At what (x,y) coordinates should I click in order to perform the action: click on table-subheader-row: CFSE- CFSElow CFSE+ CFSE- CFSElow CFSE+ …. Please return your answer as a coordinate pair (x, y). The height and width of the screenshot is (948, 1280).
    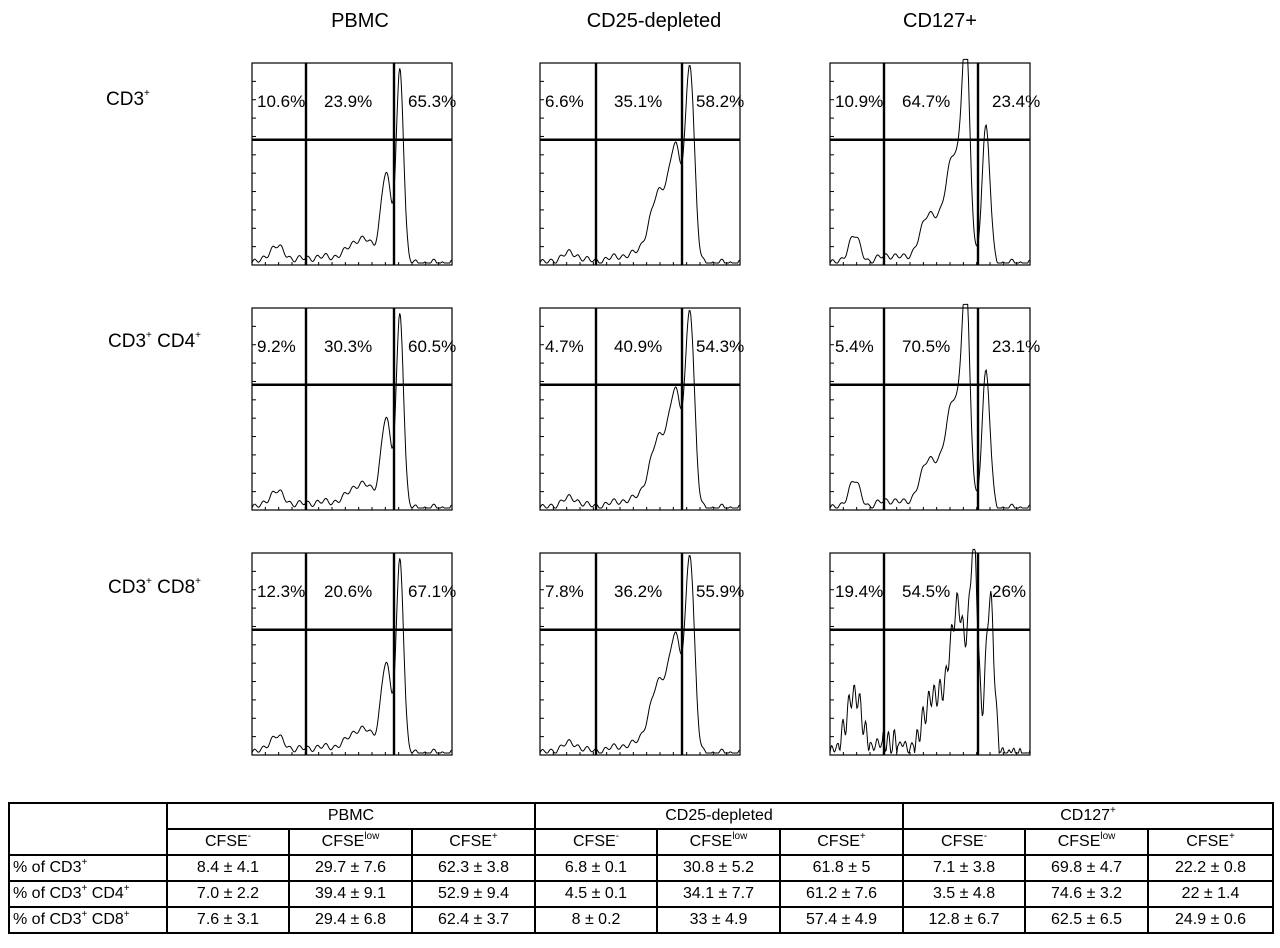
    Looking at the image, I should click on (642, 842).